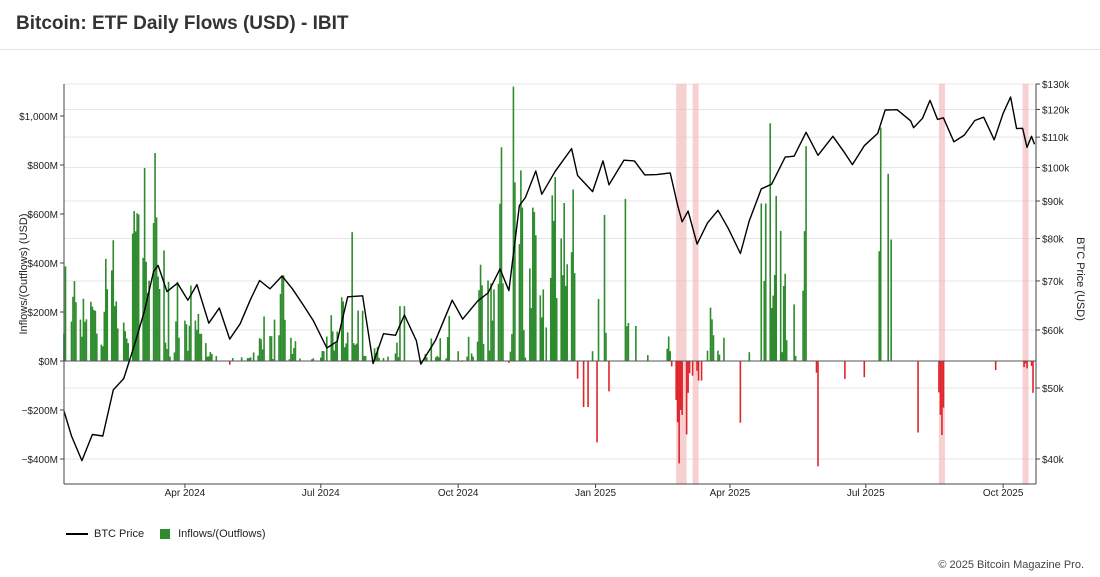  What do you see at coordinates (119, 534) in the screenshot?
I see `legend-price-label: BTC Price` at bounding box center [119, 534].